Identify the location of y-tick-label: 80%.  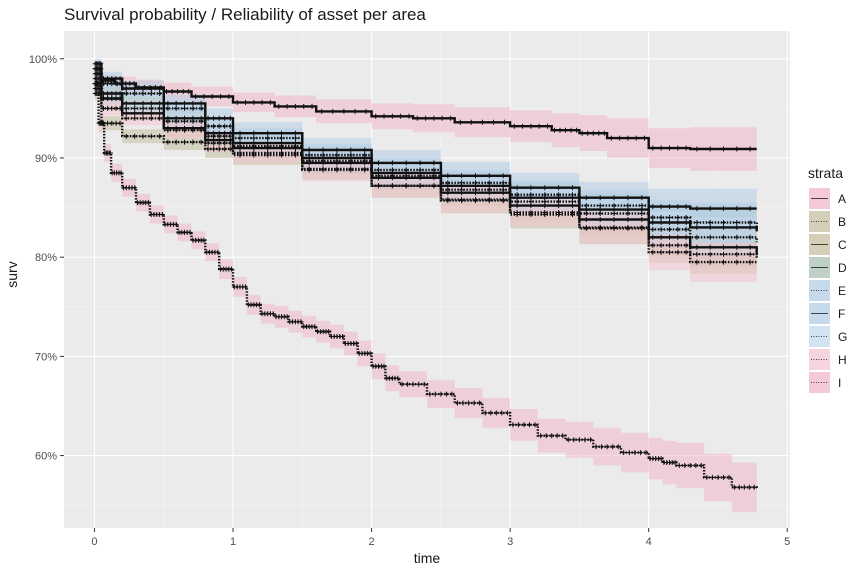
(46, 258).